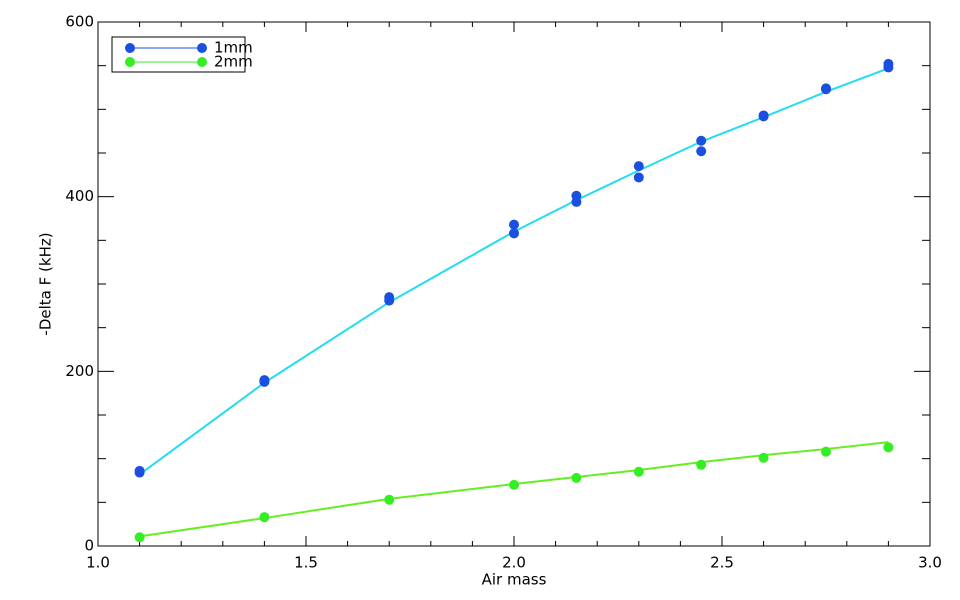 The height and width of the screenshot is (600, 960). What do you see at coordinates (722, 563) in the screenshot?
I see `x-tick-label: 2.5` at bounding box center [722, 563].